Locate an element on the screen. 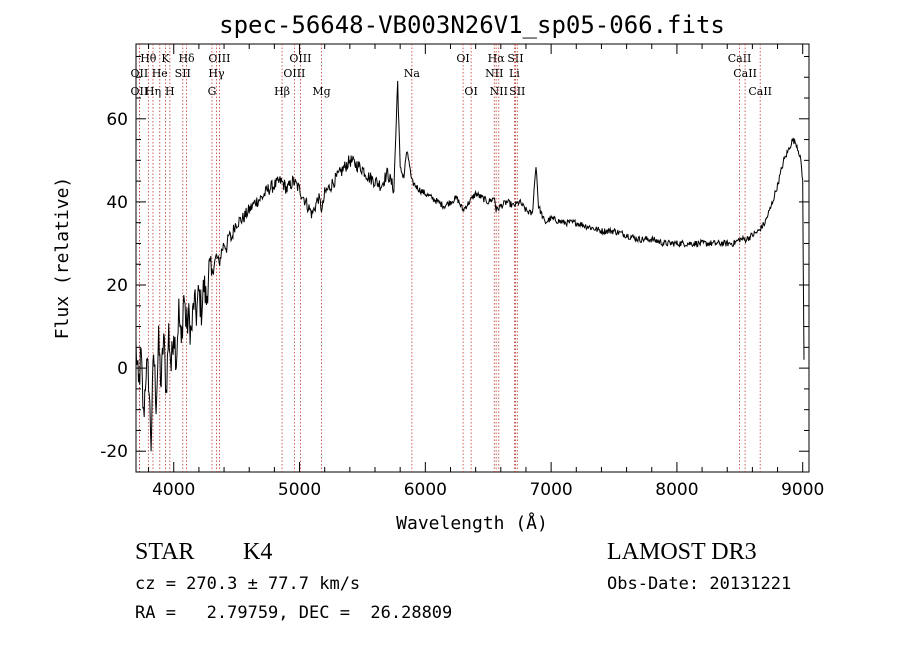 This screenshot has height=649, width=900. x-tick-label: 7000 is located at coordinates (550, 490).